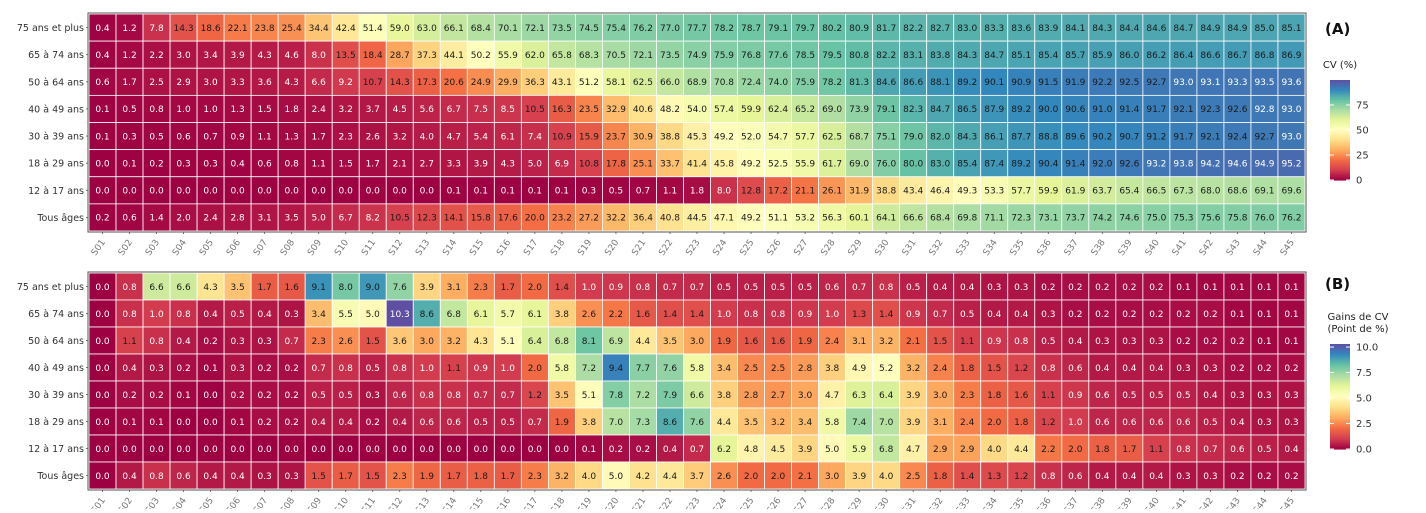 The height and width of the screenshot is (513, 1426). What do you see at coordinates (207, 248) in the screenshot?
I see `week-tick-label: S05` at bounding box center [207, 248].